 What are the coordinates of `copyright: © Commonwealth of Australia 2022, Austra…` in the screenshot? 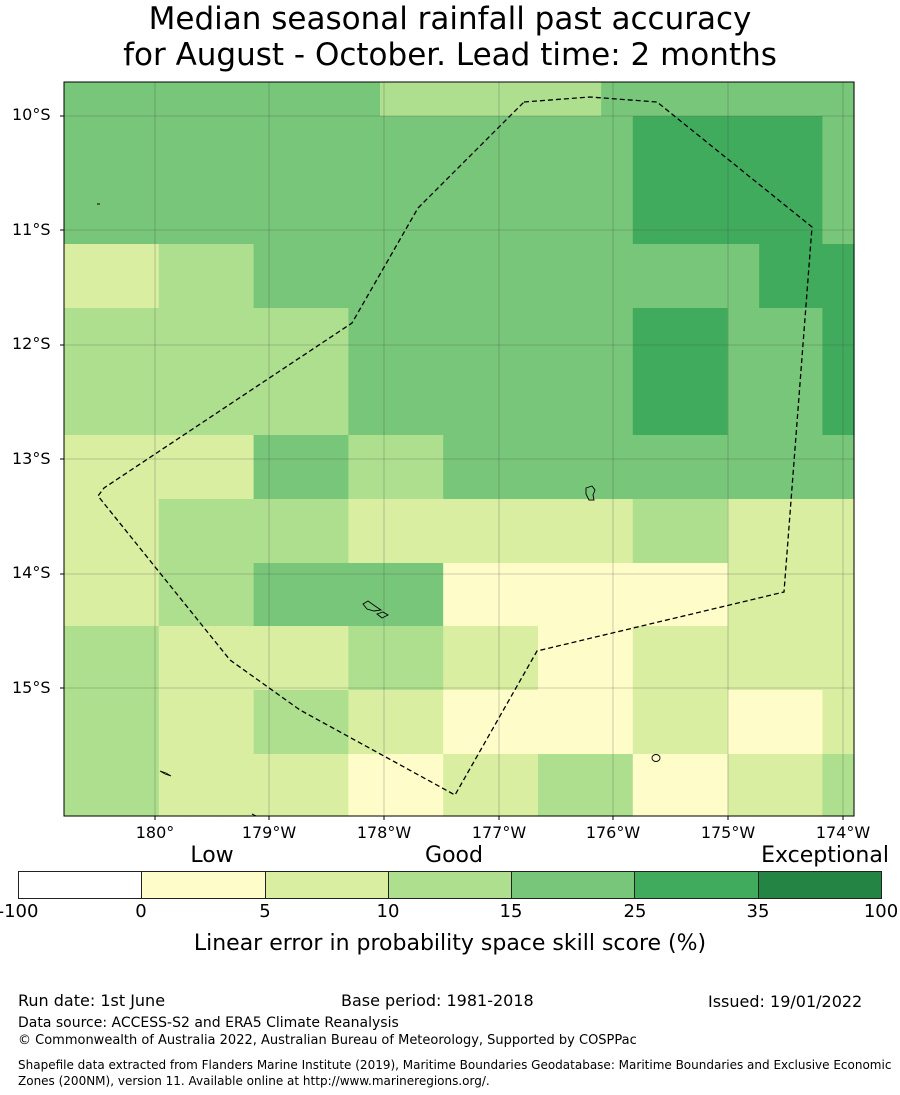 It's located at (327, 1040).